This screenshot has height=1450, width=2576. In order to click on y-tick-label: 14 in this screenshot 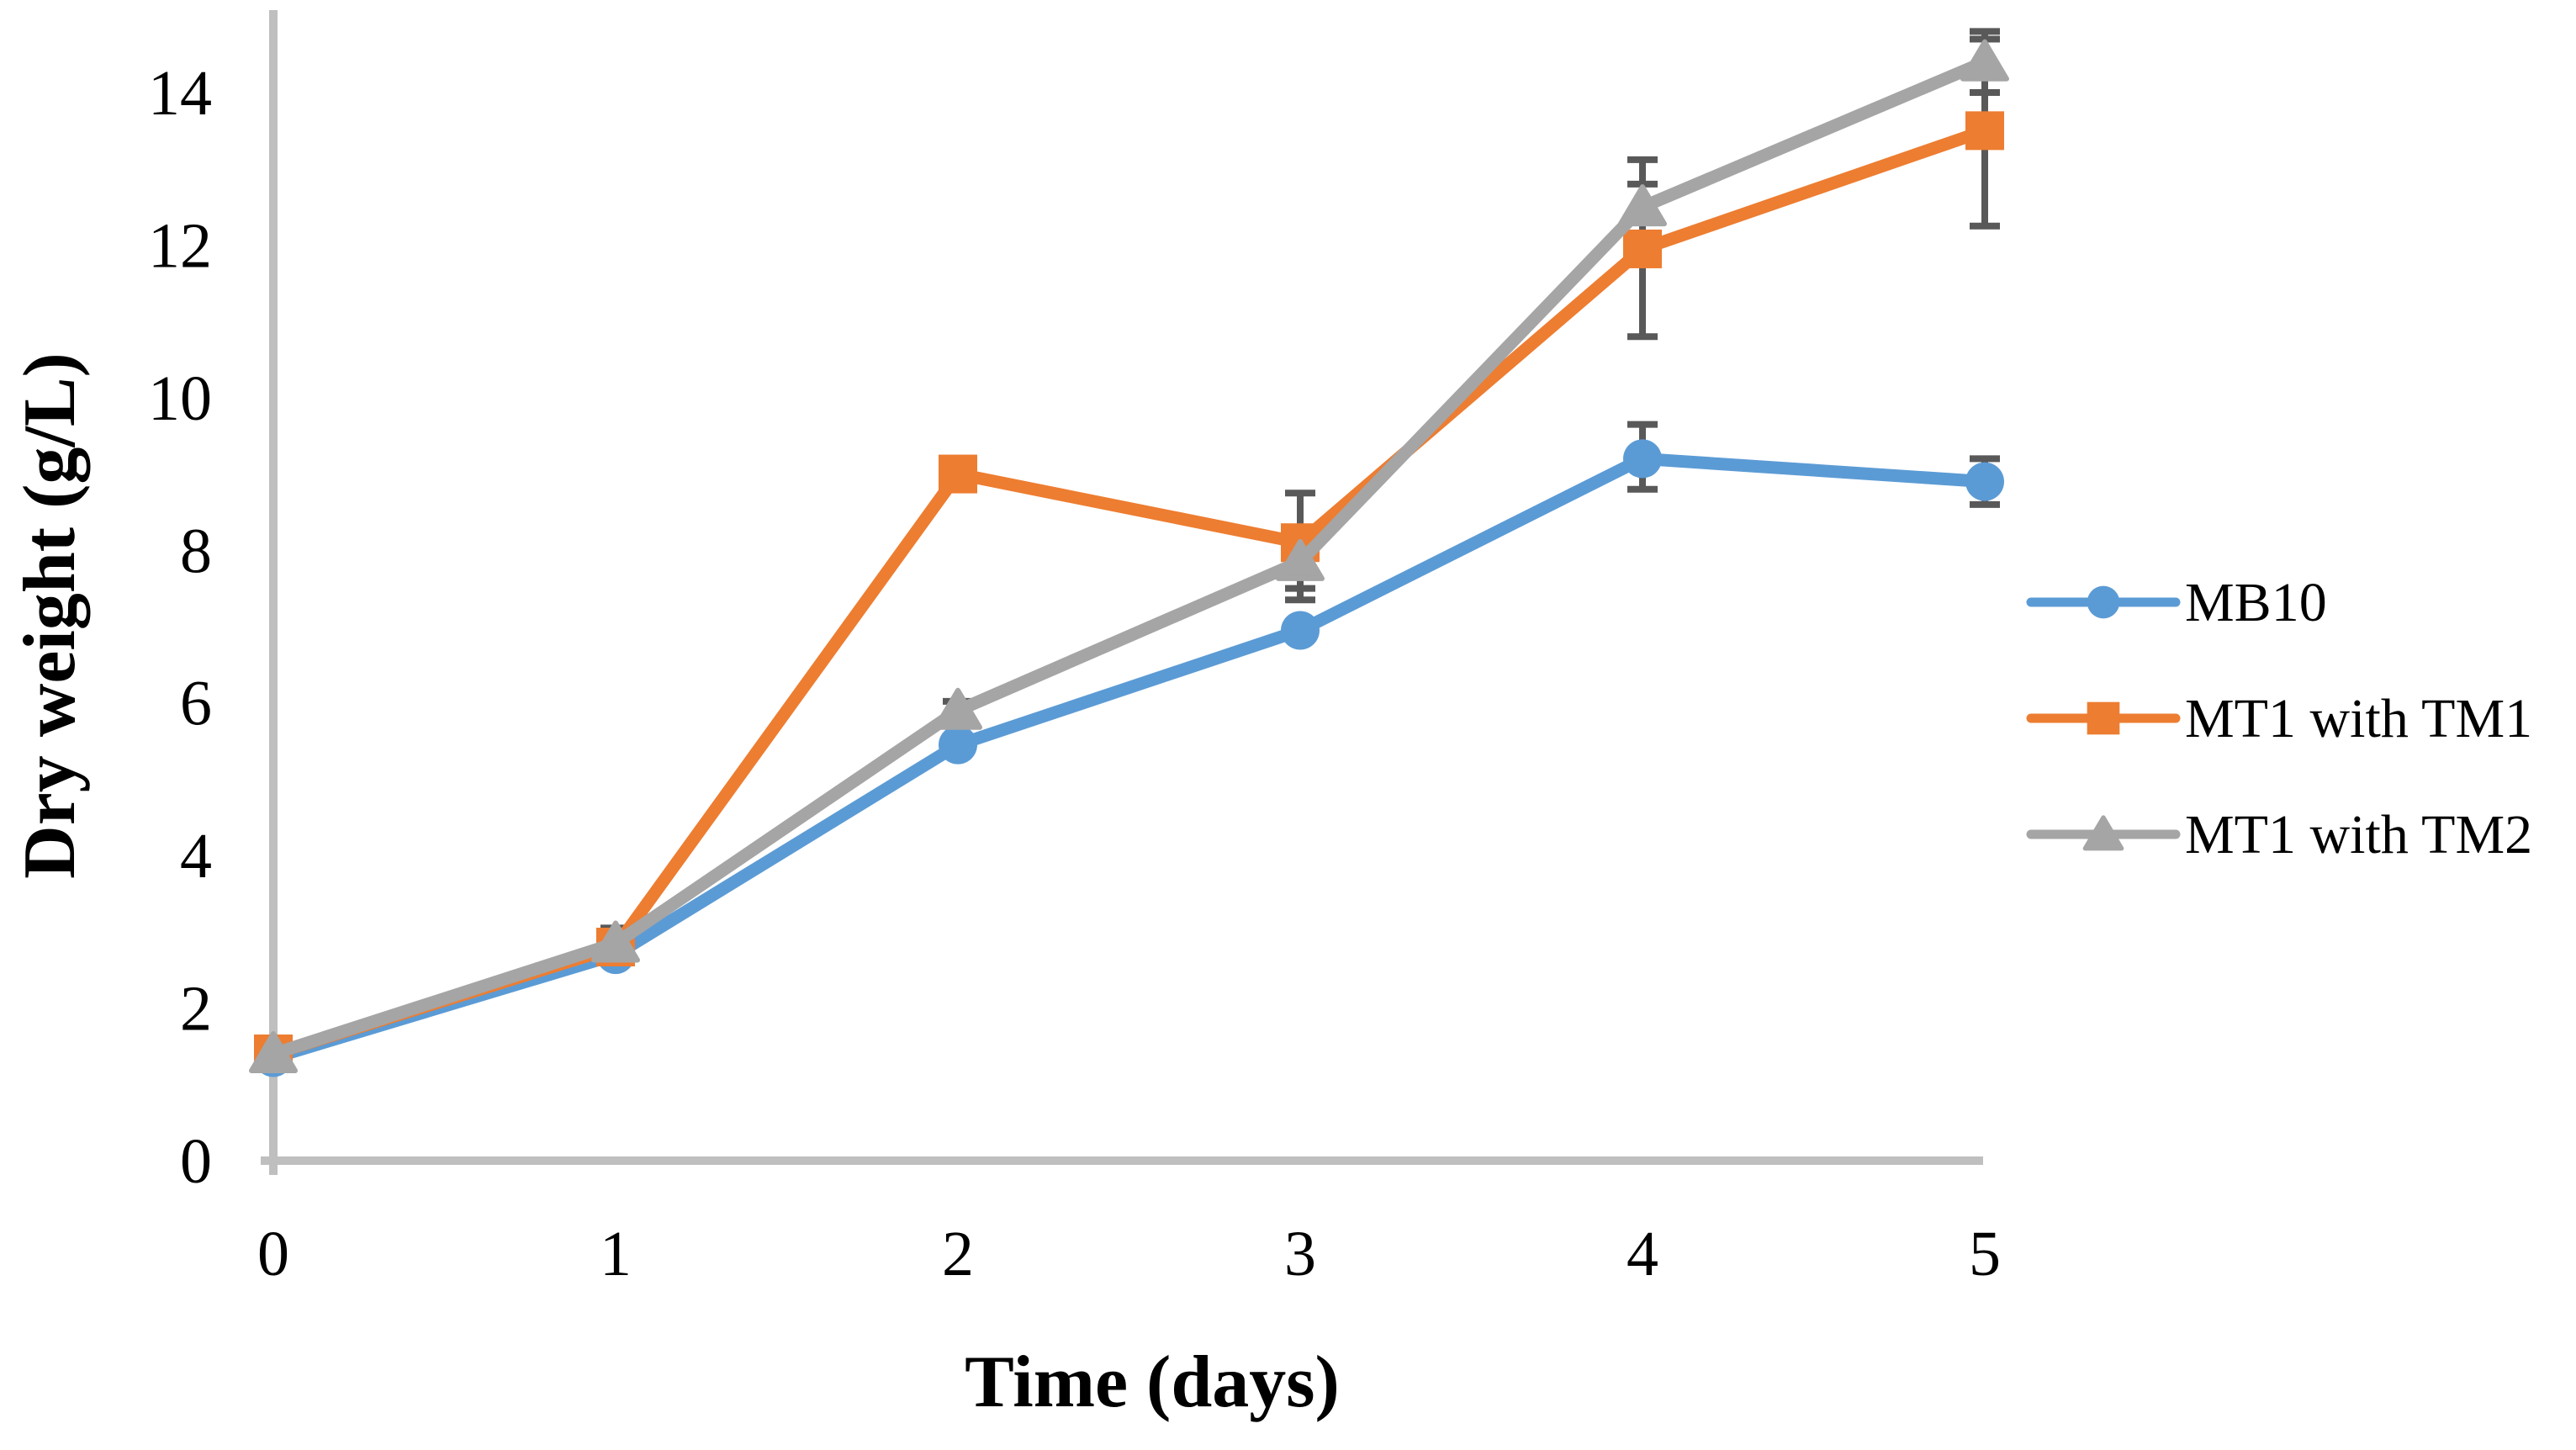, I will do `click(180, 93)`.